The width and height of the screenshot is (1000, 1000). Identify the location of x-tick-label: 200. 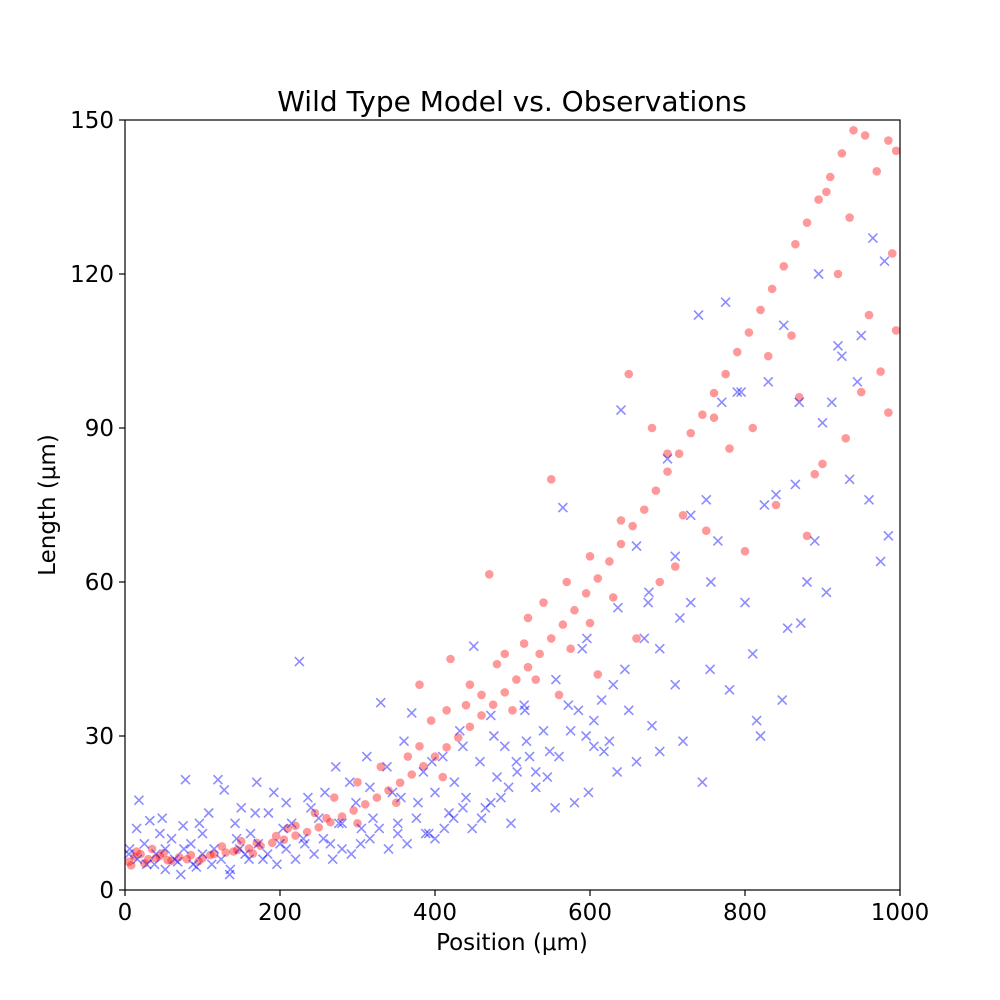
(280, 913).